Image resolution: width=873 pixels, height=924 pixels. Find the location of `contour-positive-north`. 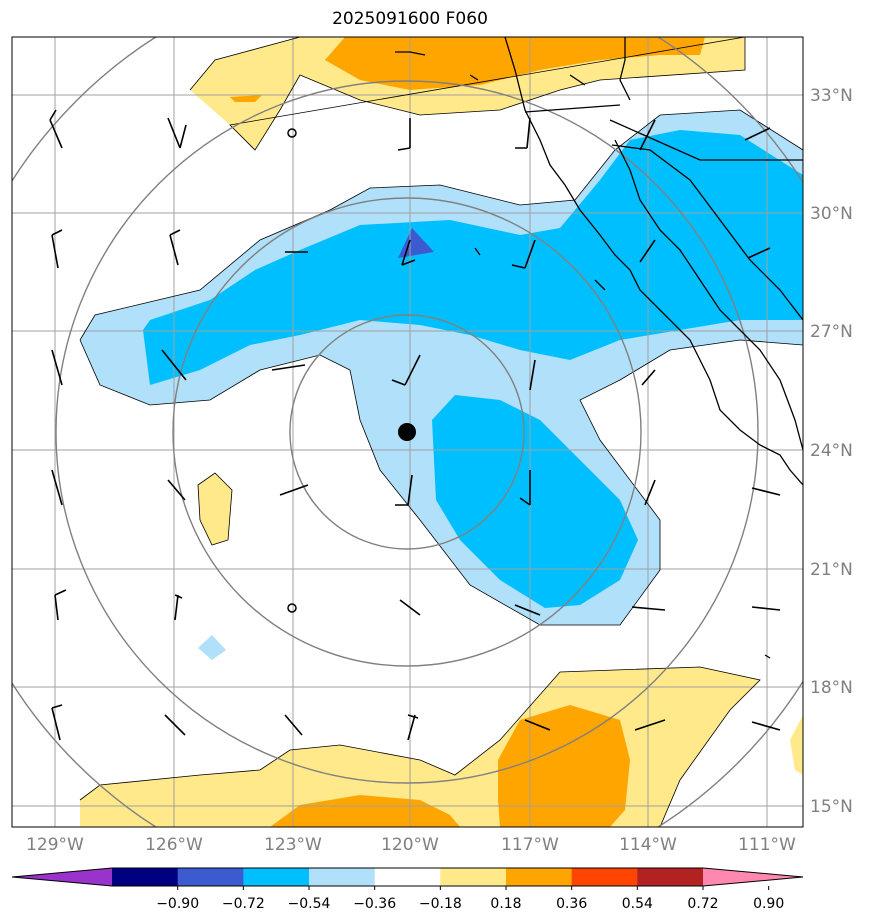

contour-positive-north is located at coordinates (467, 93).